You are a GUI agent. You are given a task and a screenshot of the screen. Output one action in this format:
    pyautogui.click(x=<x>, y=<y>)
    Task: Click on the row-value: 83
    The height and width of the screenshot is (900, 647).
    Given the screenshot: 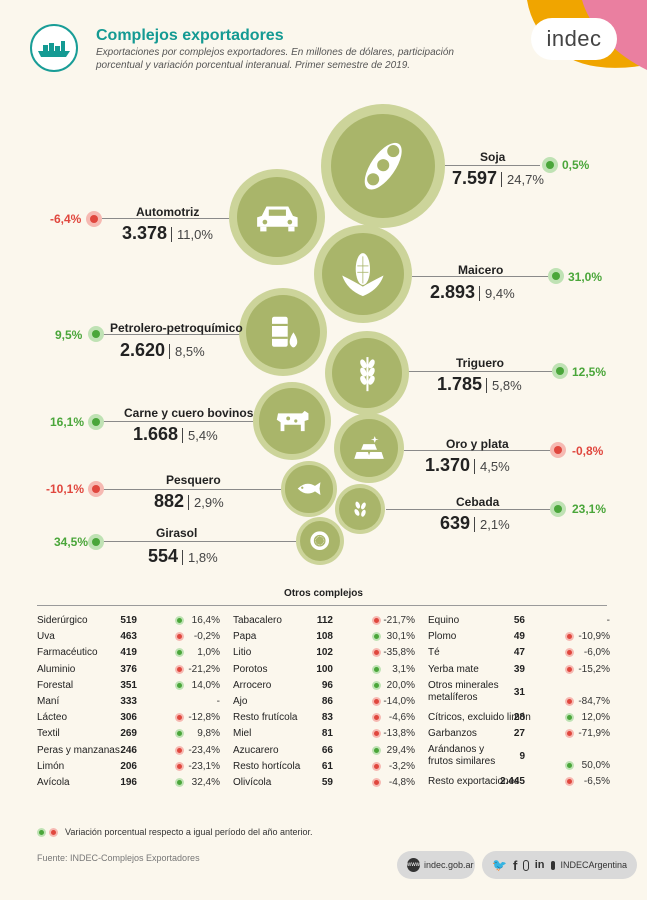 What is the action you would take?
    pyautogui.click(x=327, y=718)
    